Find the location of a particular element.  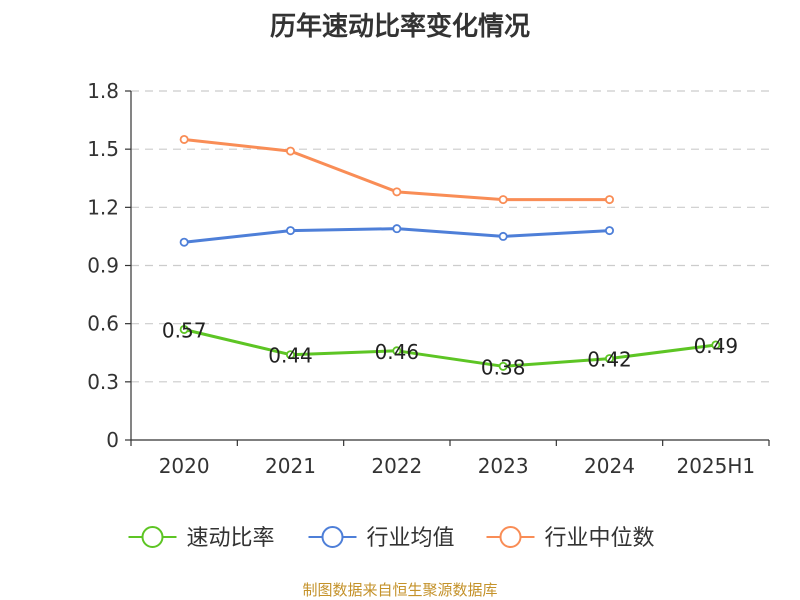

legend: 速动比率 行业均值 行业中位数 is located at coordinates (391, 538).